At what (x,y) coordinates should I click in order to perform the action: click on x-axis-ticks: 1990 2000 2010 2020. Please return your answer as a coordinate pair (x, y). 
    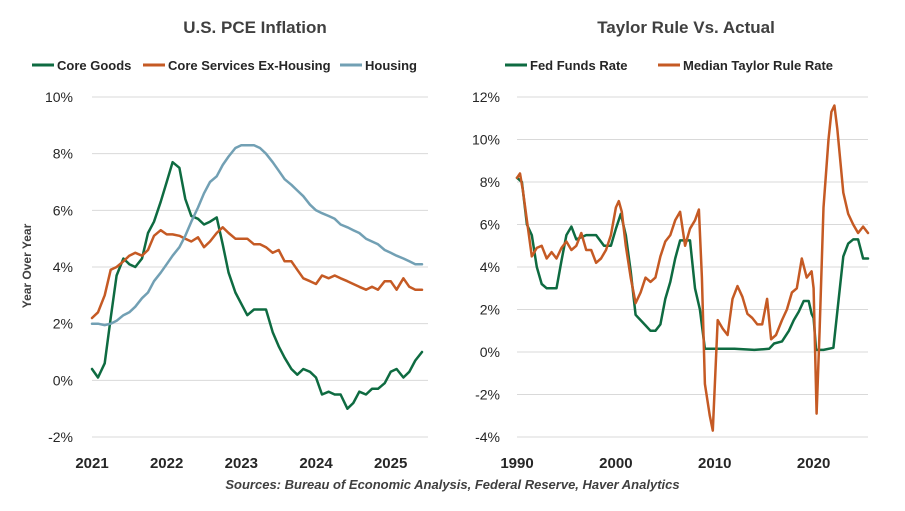
    Looking at the image, I should click on (665, 463).